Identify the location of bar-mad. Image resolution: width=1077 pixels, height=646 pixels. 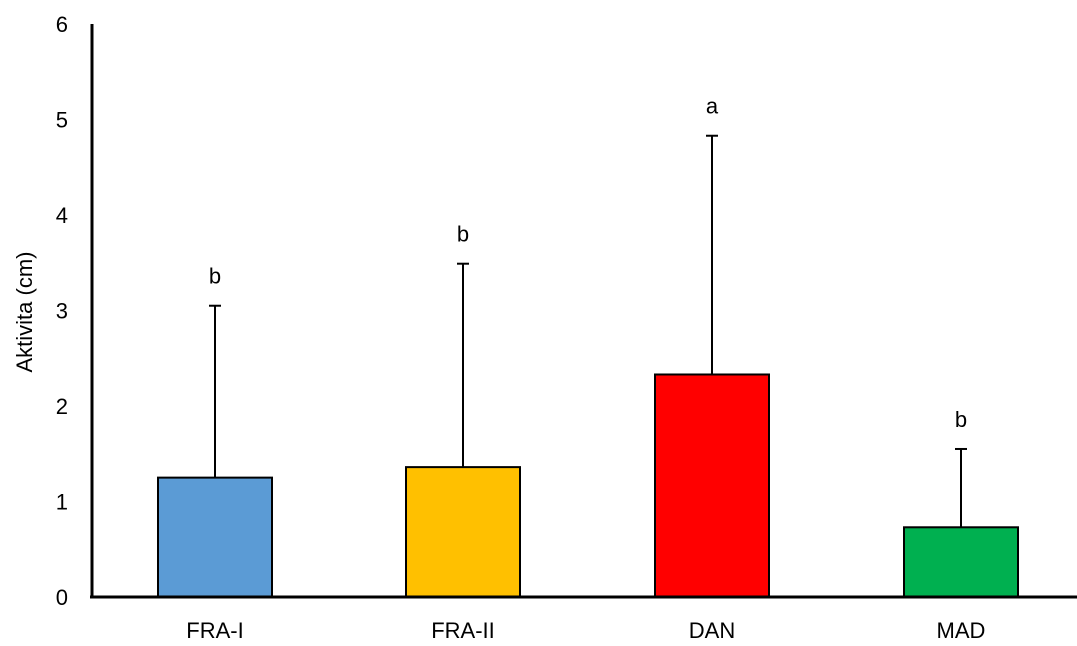
(961, 562).